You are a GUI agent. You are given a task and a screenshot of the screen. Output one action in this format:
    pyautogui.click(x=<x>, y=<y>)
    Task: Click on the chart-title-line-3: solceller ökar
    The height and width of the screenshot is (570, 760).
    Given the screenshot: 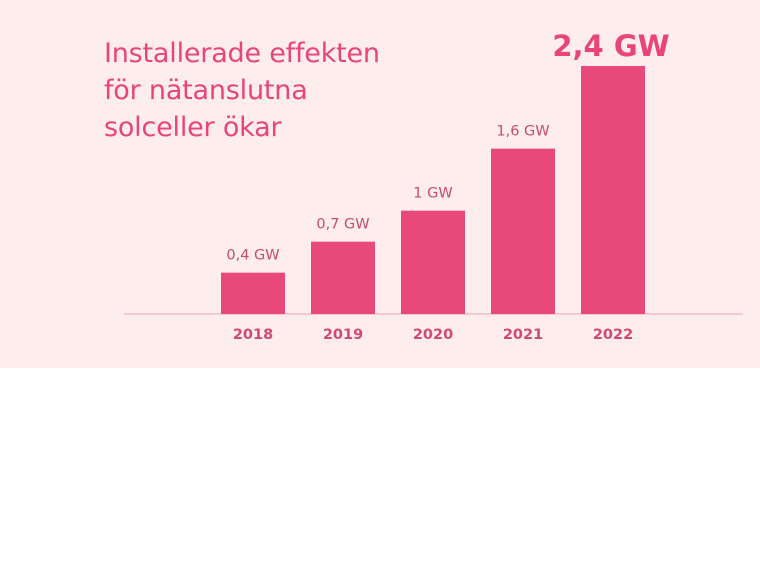 What is the action you would take?
    pyautogui.click(x=193, y=127)
    